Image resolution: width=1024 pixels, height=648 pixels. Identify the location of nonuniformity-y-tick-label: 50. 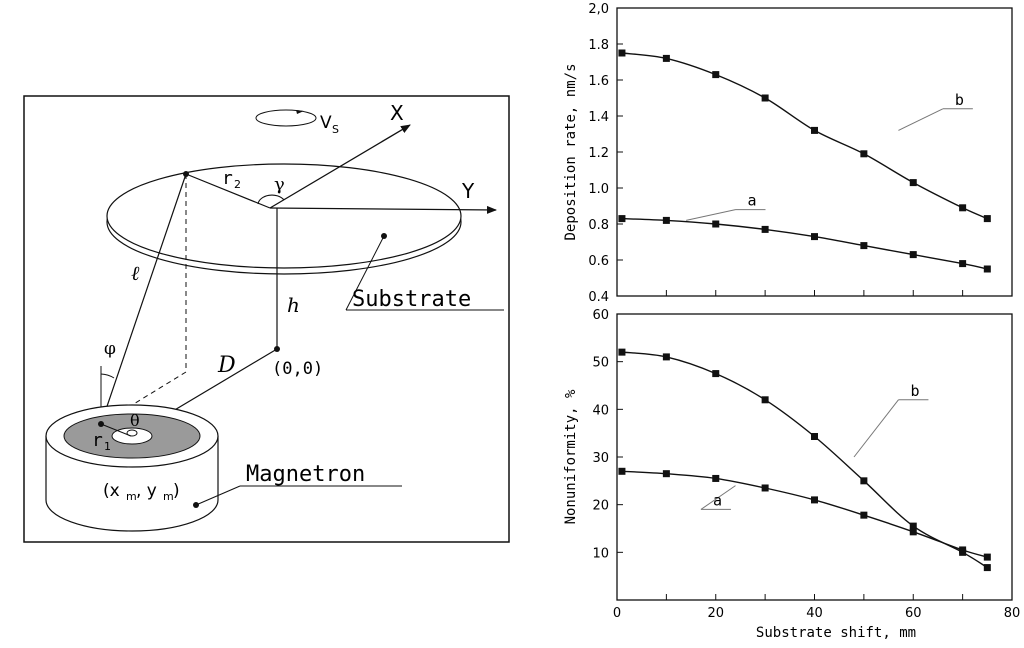
(600, 363).